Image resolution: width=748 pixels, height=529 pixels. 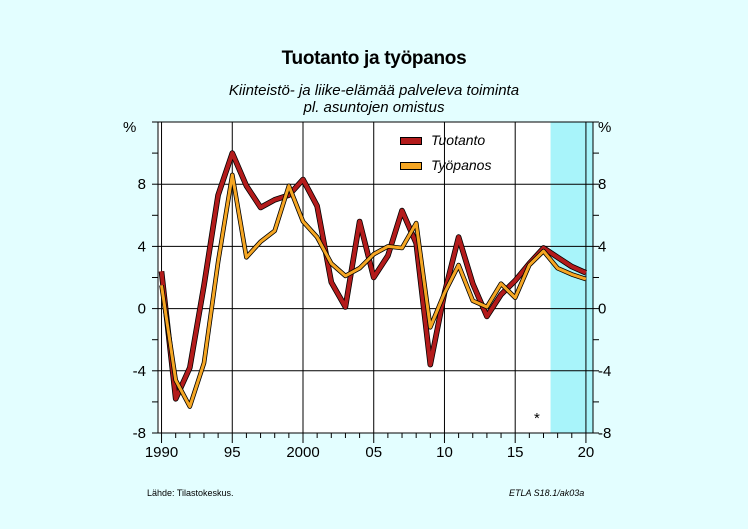 What do you see at coordinates (142, 184) in the screenshot?
I see `y-tick-label-left: 8` at bounding box center [142, 184].